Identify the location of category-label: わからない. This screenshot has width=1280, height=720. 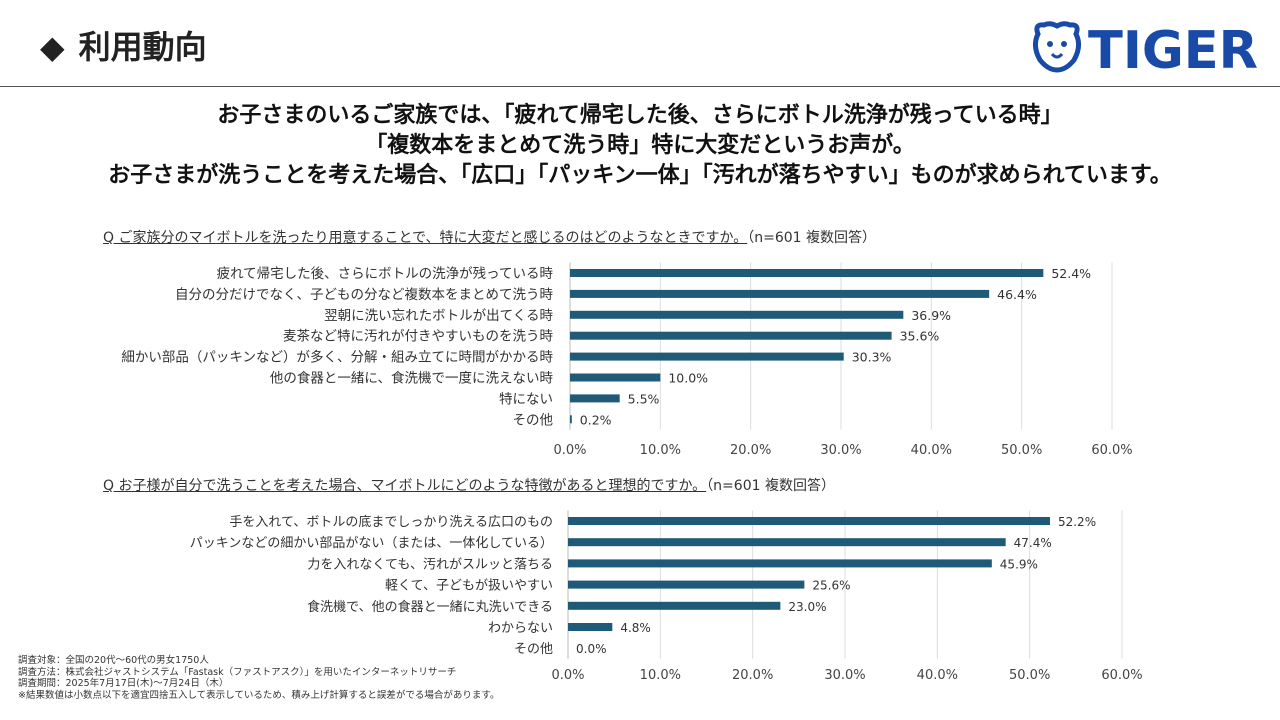
(520, 628).